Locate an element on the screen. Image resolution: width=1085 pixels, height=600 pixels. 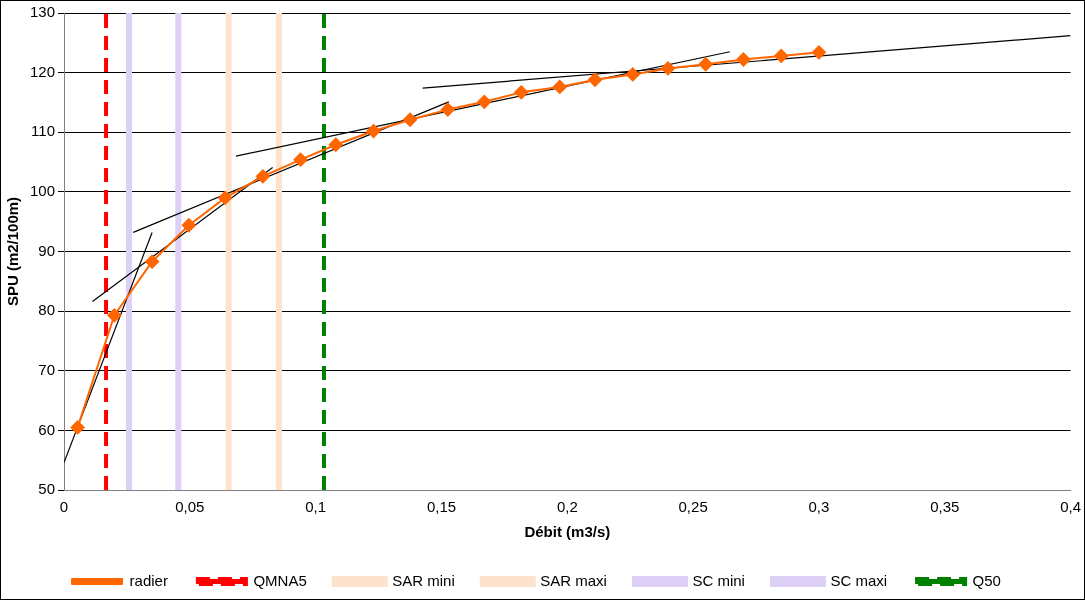
y-tick-label: 110 is located at coordinates (43, 131).